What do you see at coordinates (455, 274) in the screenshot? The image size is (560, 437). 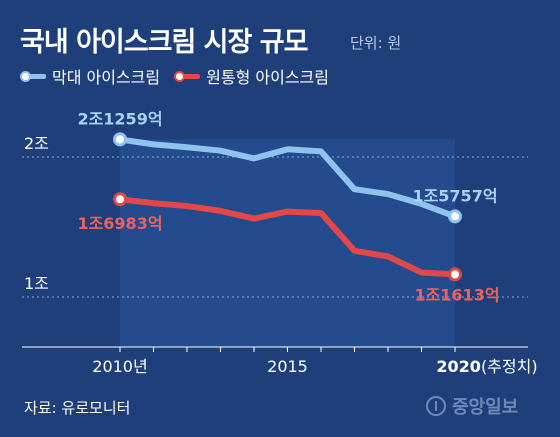 I see `point-cone-last` at bounding box center [455, 274].